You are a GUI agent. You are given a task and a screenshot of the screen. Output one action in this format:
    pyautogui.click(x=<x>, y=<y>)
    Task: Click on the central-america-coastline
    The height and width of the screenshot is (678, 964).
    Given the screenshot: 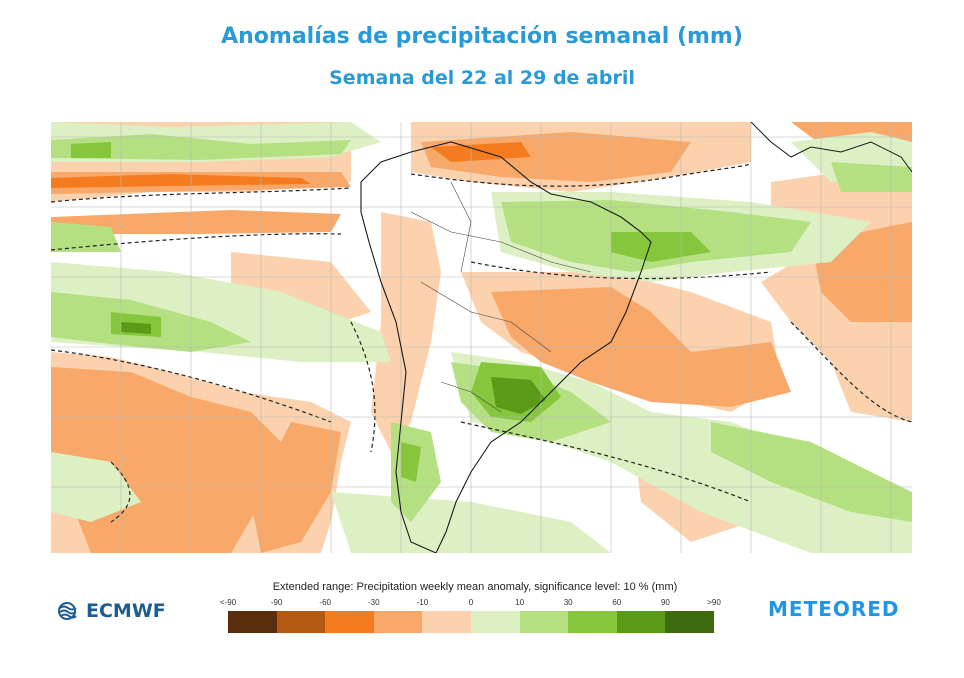 What is the action you would take?
    pyautogui.click(x=831, y=147)
    